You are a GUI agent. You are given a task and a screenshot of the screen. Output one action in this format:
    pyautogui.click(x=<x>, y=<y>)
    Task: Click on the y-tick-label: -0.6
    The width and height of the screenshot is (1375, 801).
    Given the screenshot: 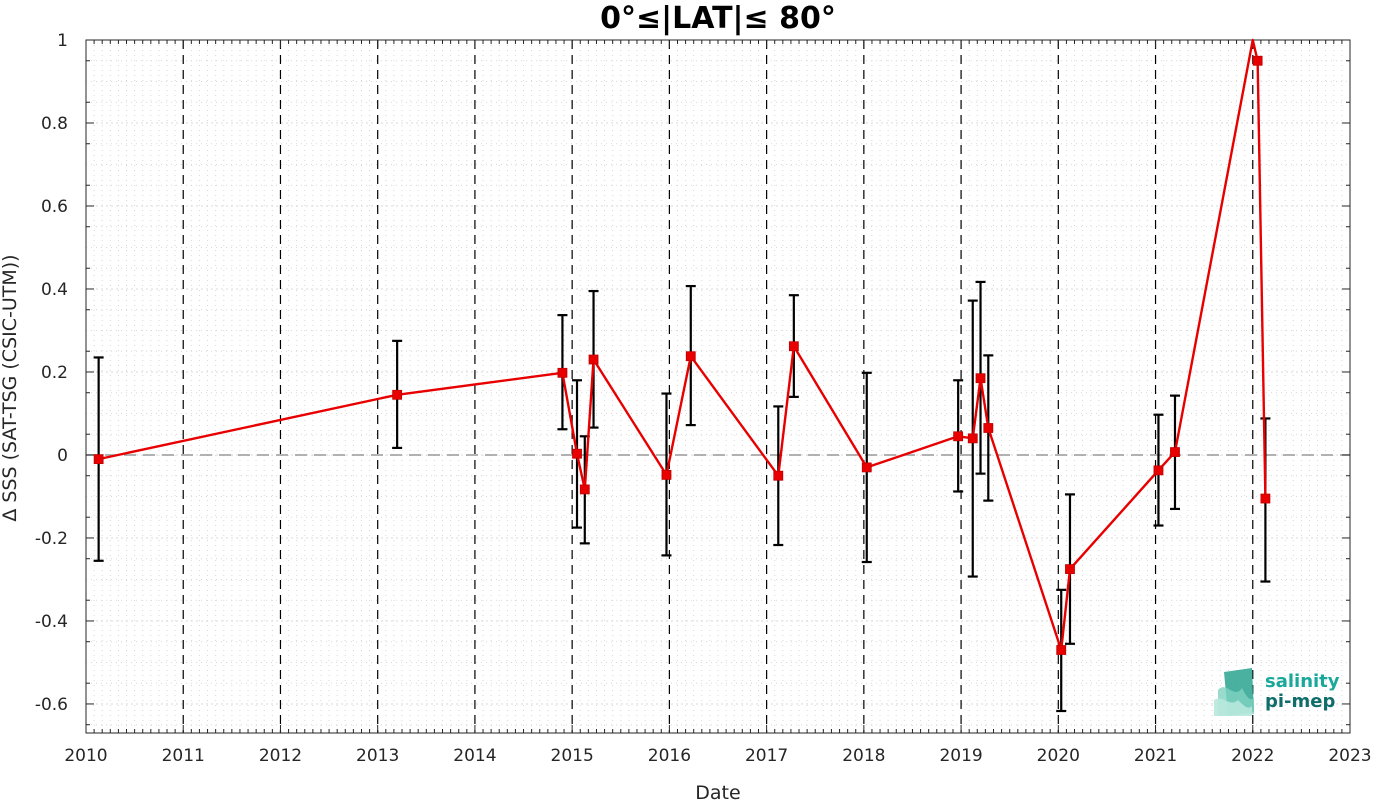 What is the action you would take?
    pyautogui.click(x=51, y=705)
    